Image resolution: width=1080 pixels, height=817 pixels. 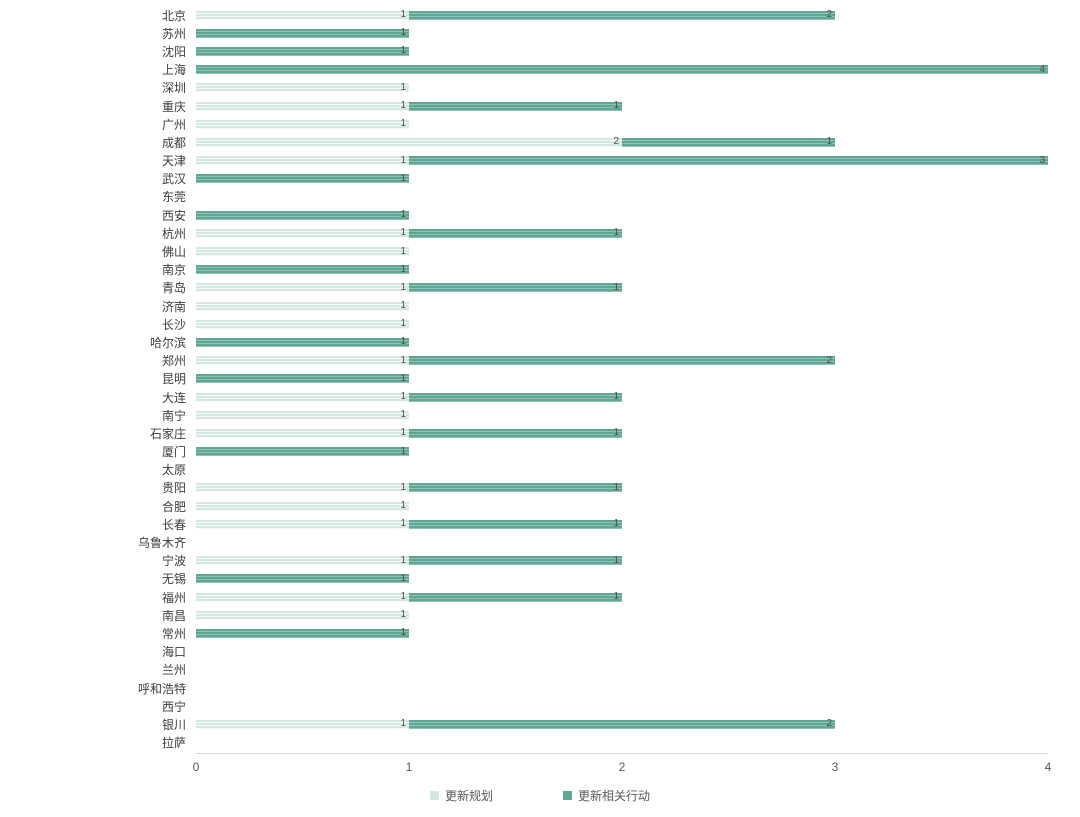 What do you see at coordinates (173, 197) in the screenshot?
I see `category-label: 东莞` at bounding box center [173, 197].